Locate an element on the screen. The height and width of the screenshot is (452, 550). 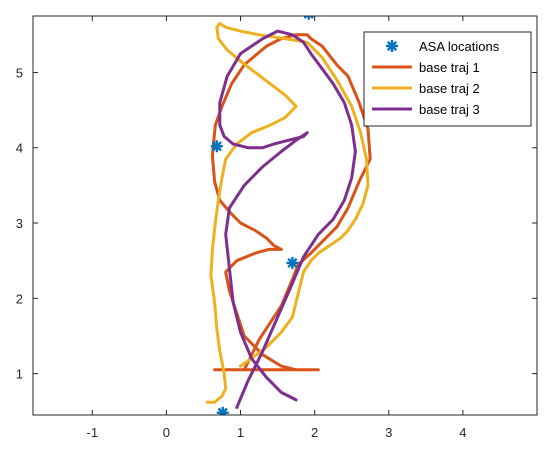
x-tick-label: 4 is located at coordinates (462, 432).